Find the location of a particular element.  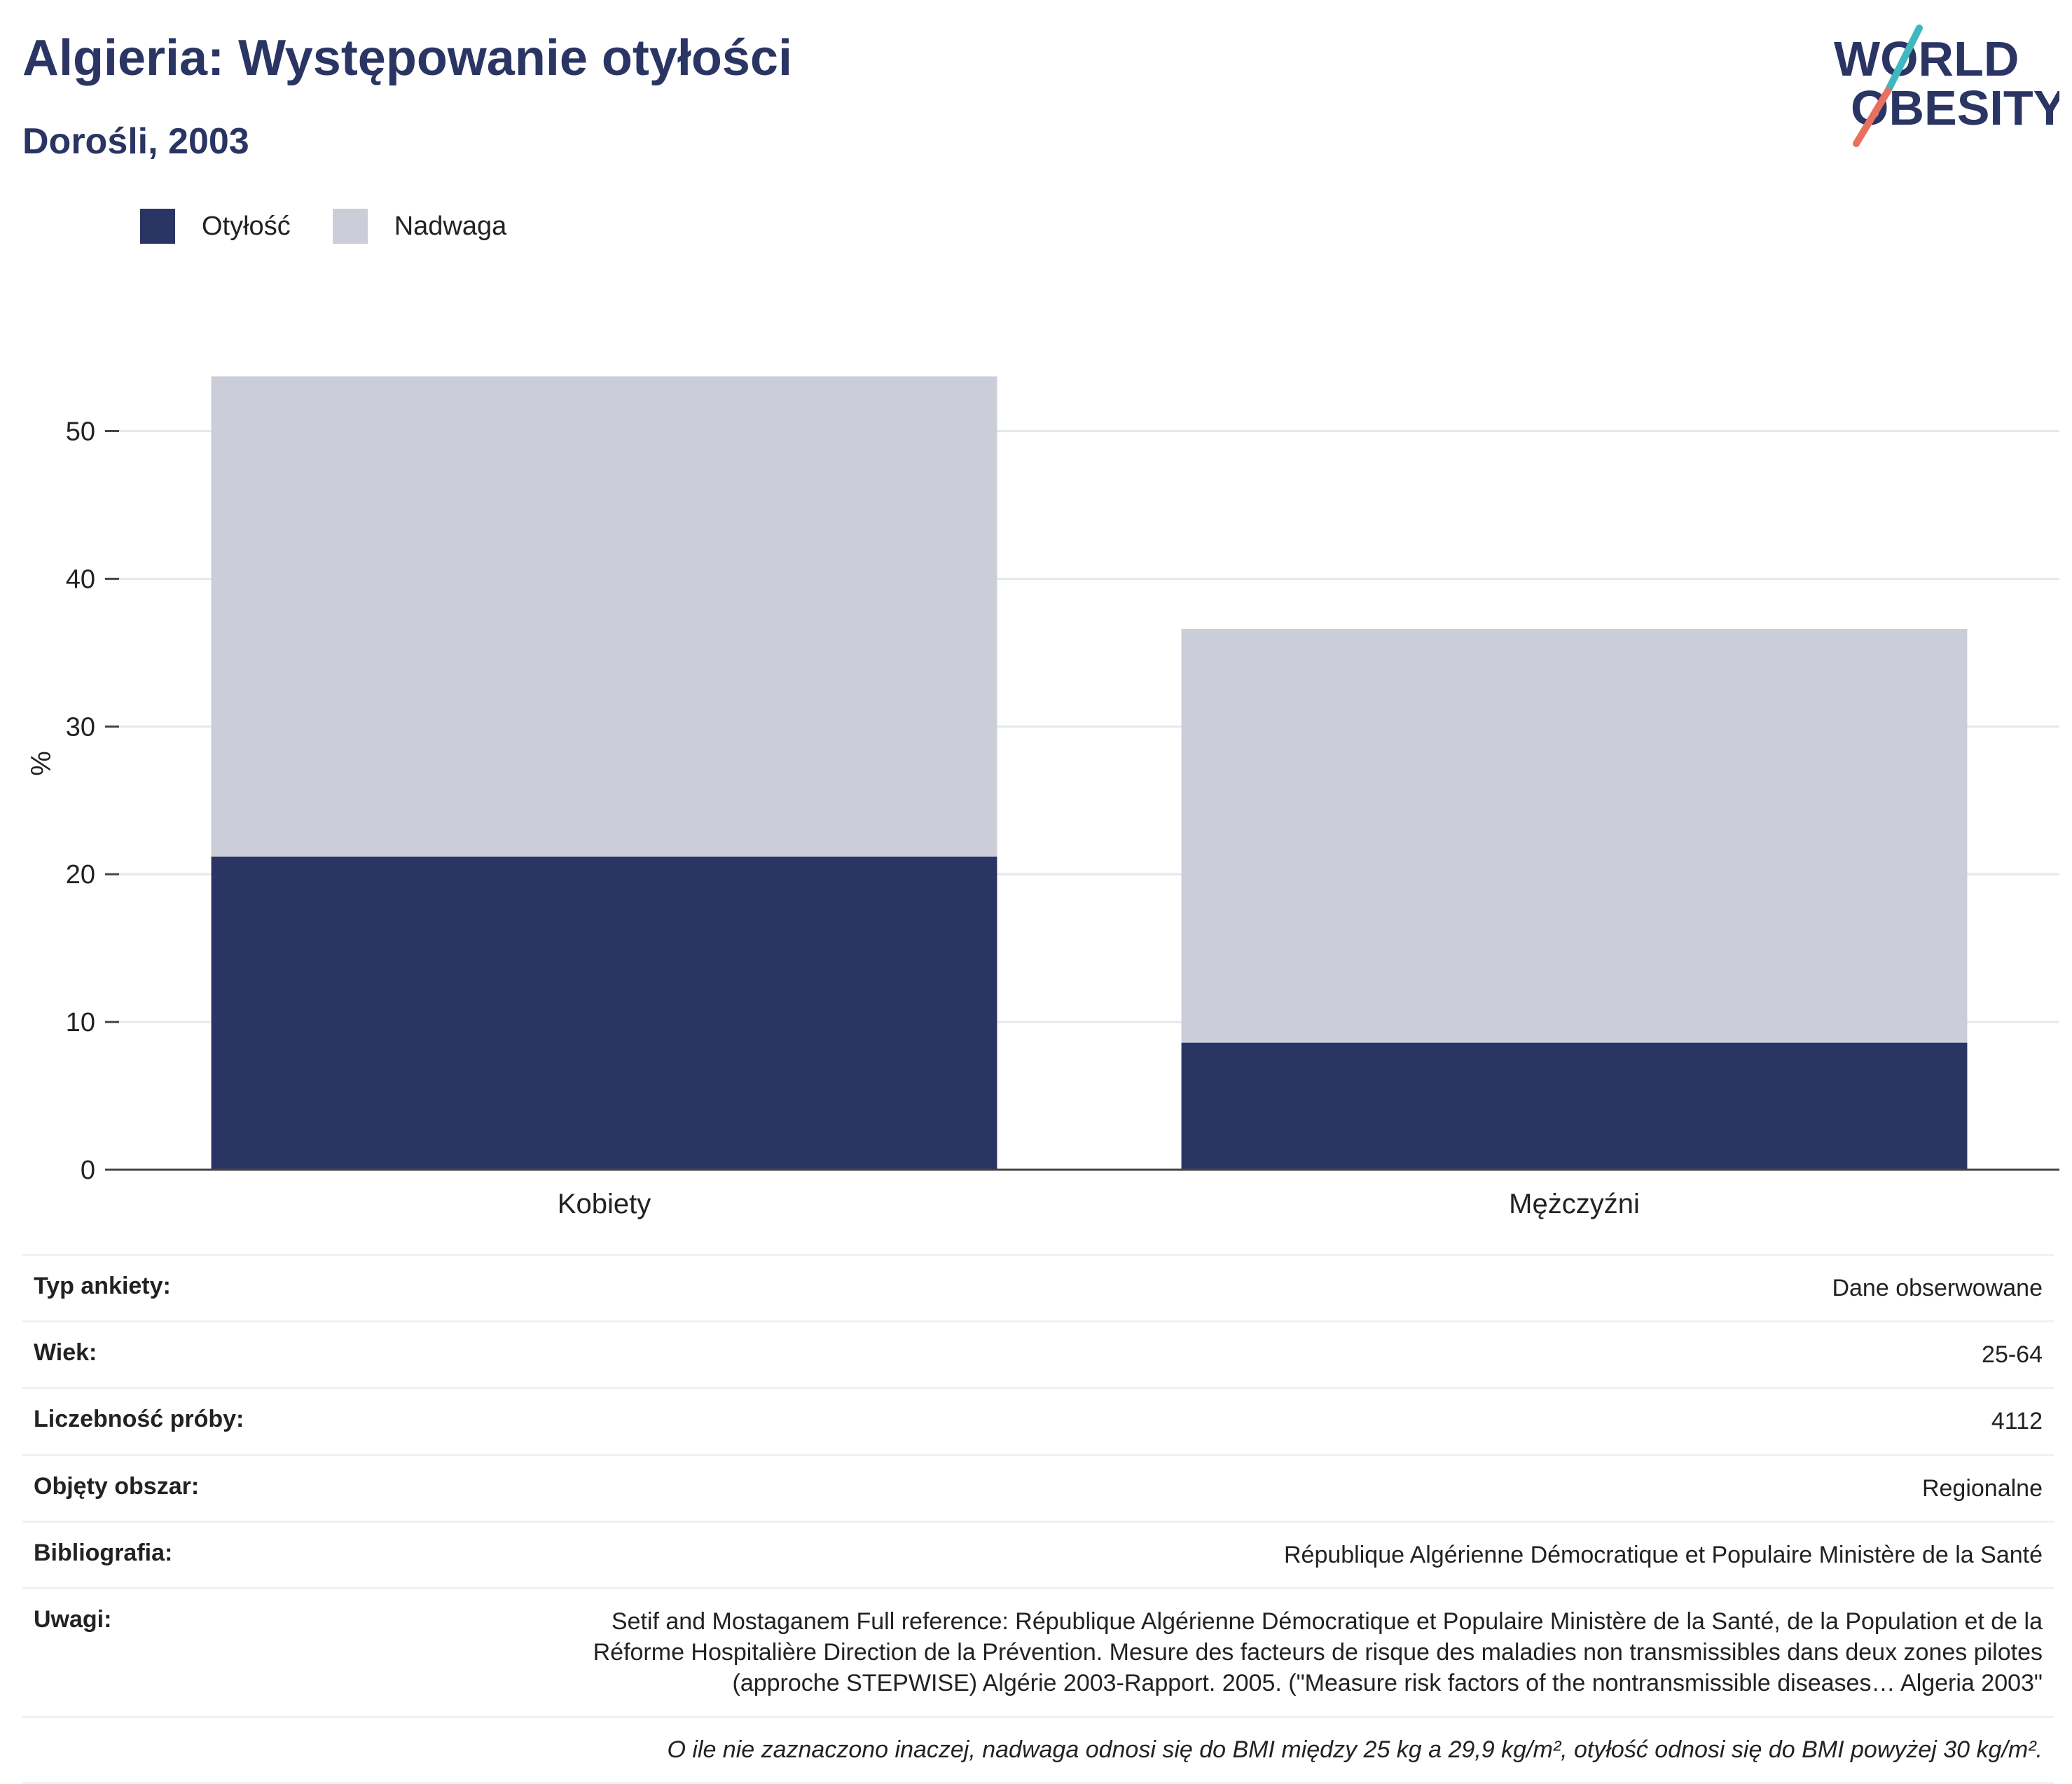

info-row: Wiek: 25-64 is located at coordinates (1038, 1355).